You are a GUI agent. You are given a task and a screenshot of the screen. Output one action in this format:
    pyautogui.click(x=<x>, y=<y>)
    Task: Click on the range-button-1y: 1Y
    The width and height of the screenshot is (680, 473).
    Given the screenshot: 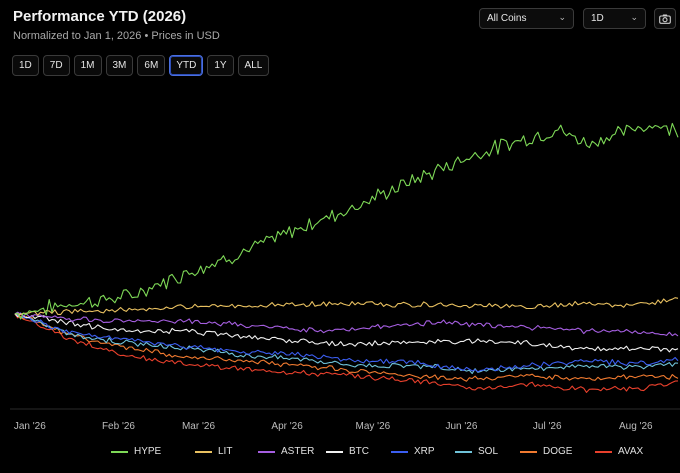 What is the action you would take?
    pyautogui.click(x=220, y=65)
    